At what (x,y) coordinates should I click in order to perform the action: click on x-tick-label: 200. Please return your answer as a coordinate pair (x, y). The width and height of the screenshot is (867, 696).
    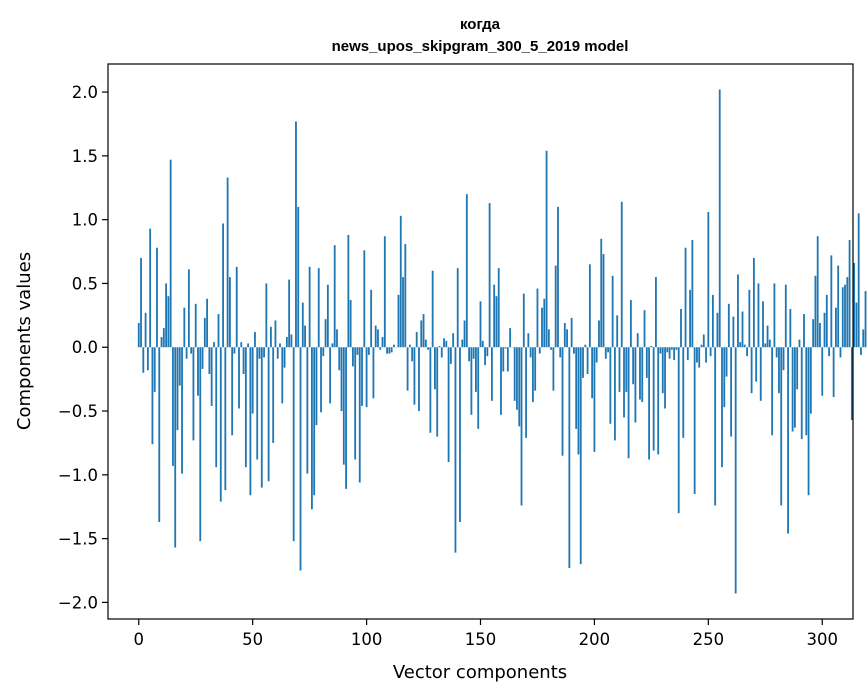
    Looking at the image, I should click on (595, 639).